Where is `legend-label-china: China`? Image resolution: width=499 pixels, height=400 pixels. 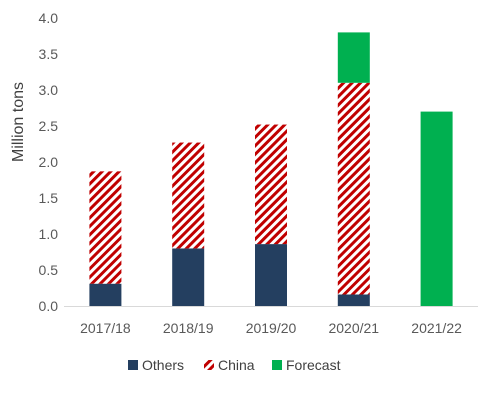
legend-label-china: China is located at coordinates (236, 365).